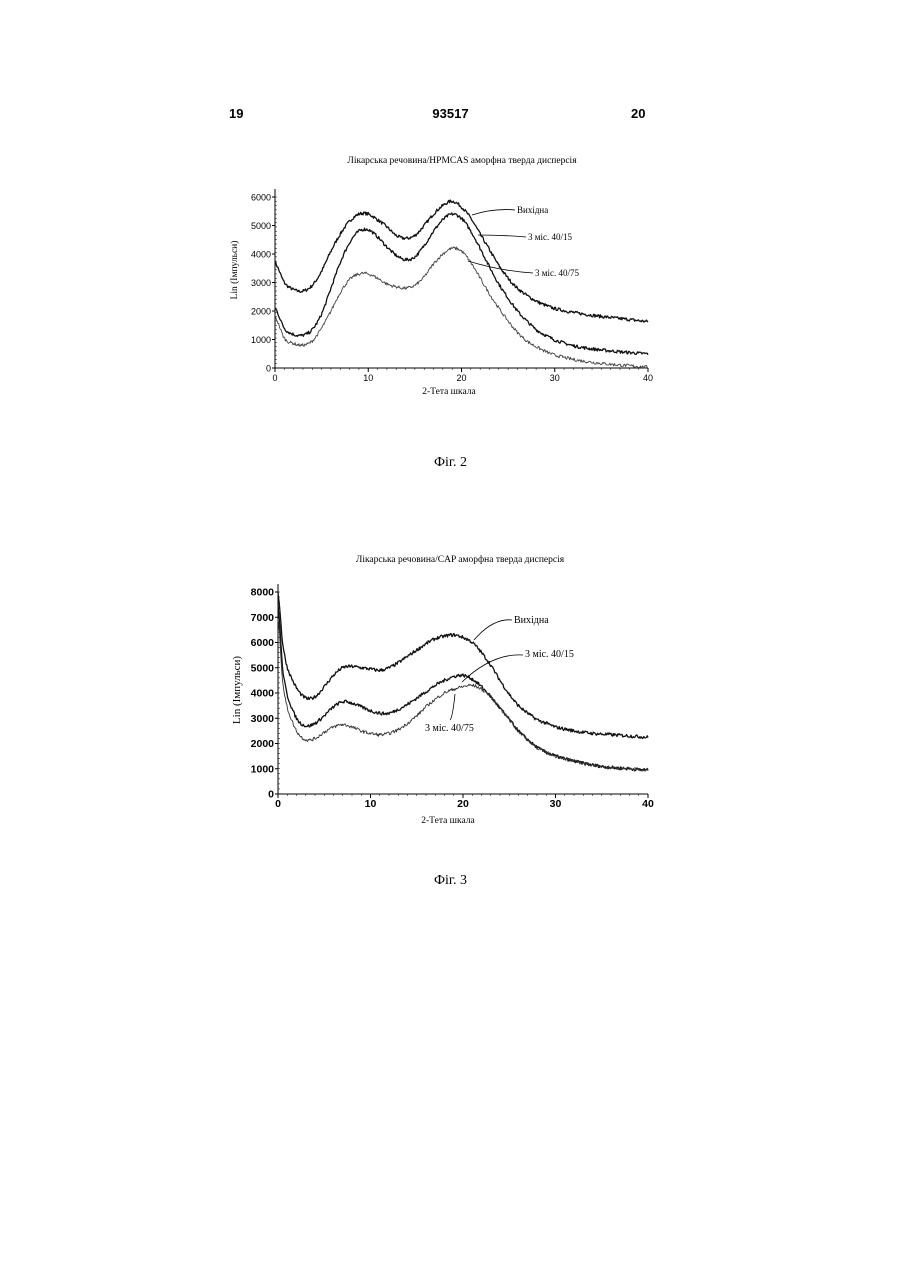 This screenshot has height=1273, width=901. Describe the element at coordinates (499, 674) in the screenshot. I see `legend-annotations: Вихідна 3 міс. 40/15 3 міс. 40/75` at that location.